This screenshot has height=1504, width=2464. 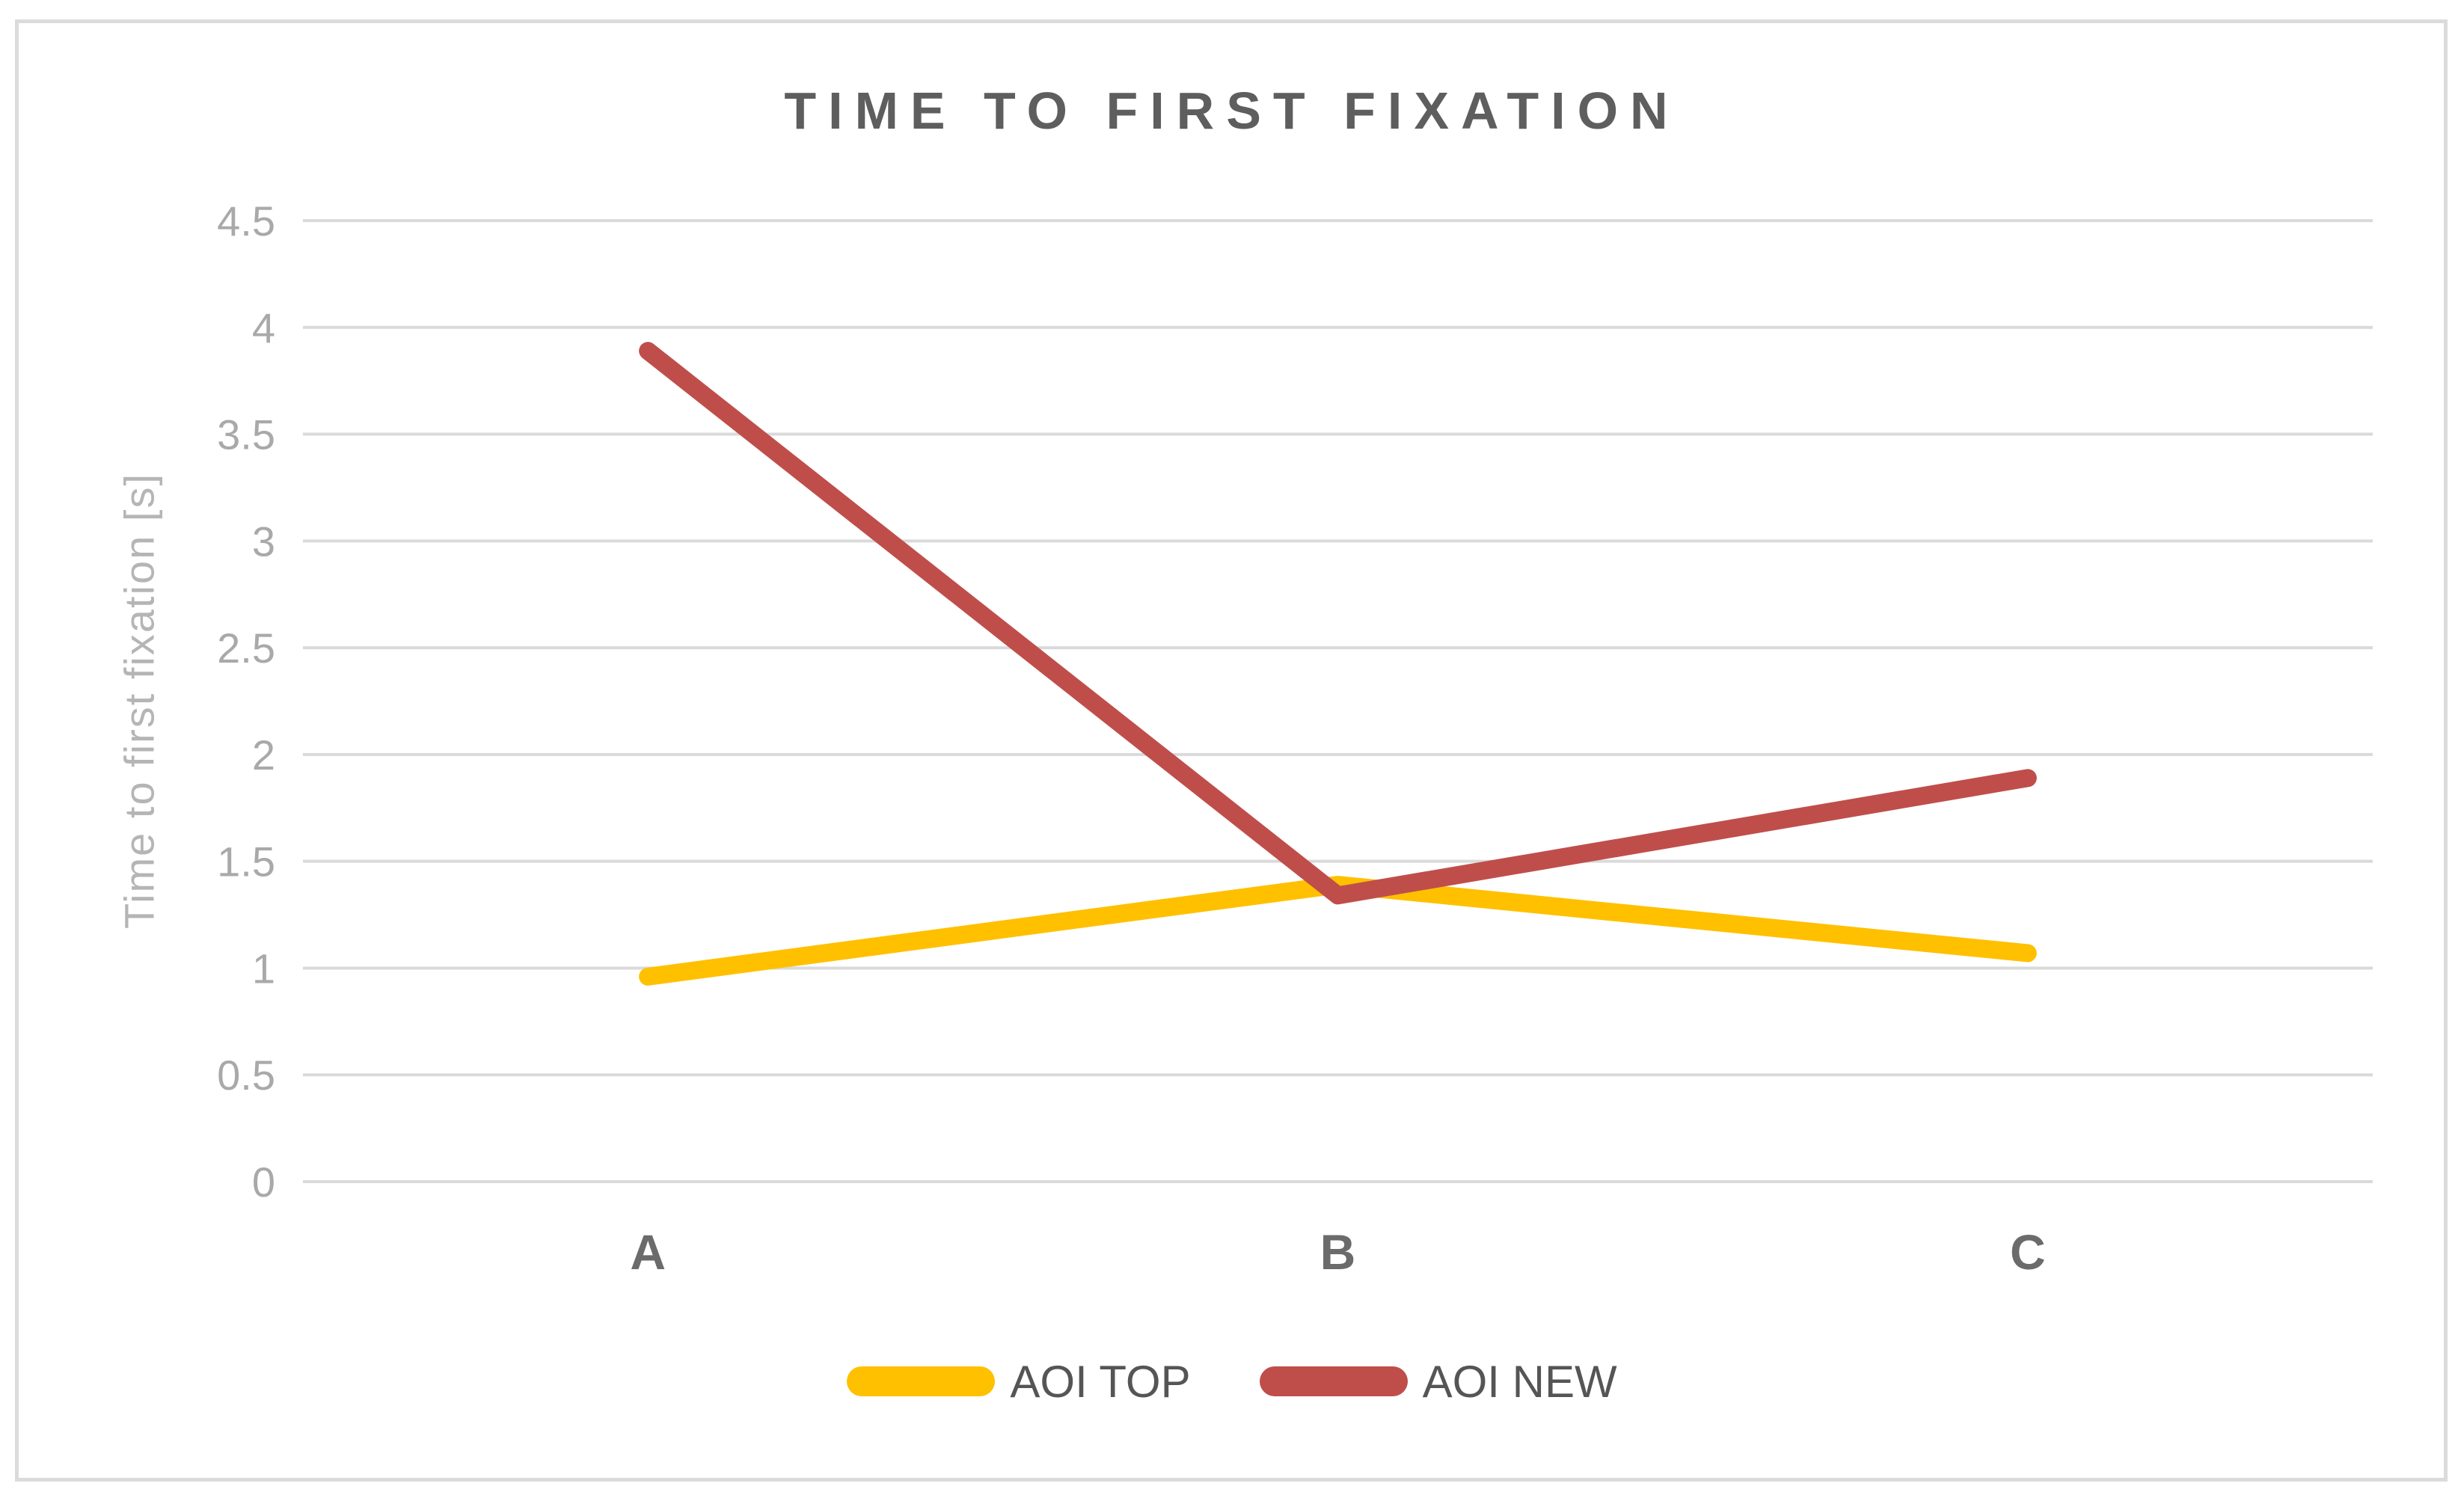 I want to click on legend: AOI TOP AOI NEW, so click(x=1232, y=1381).